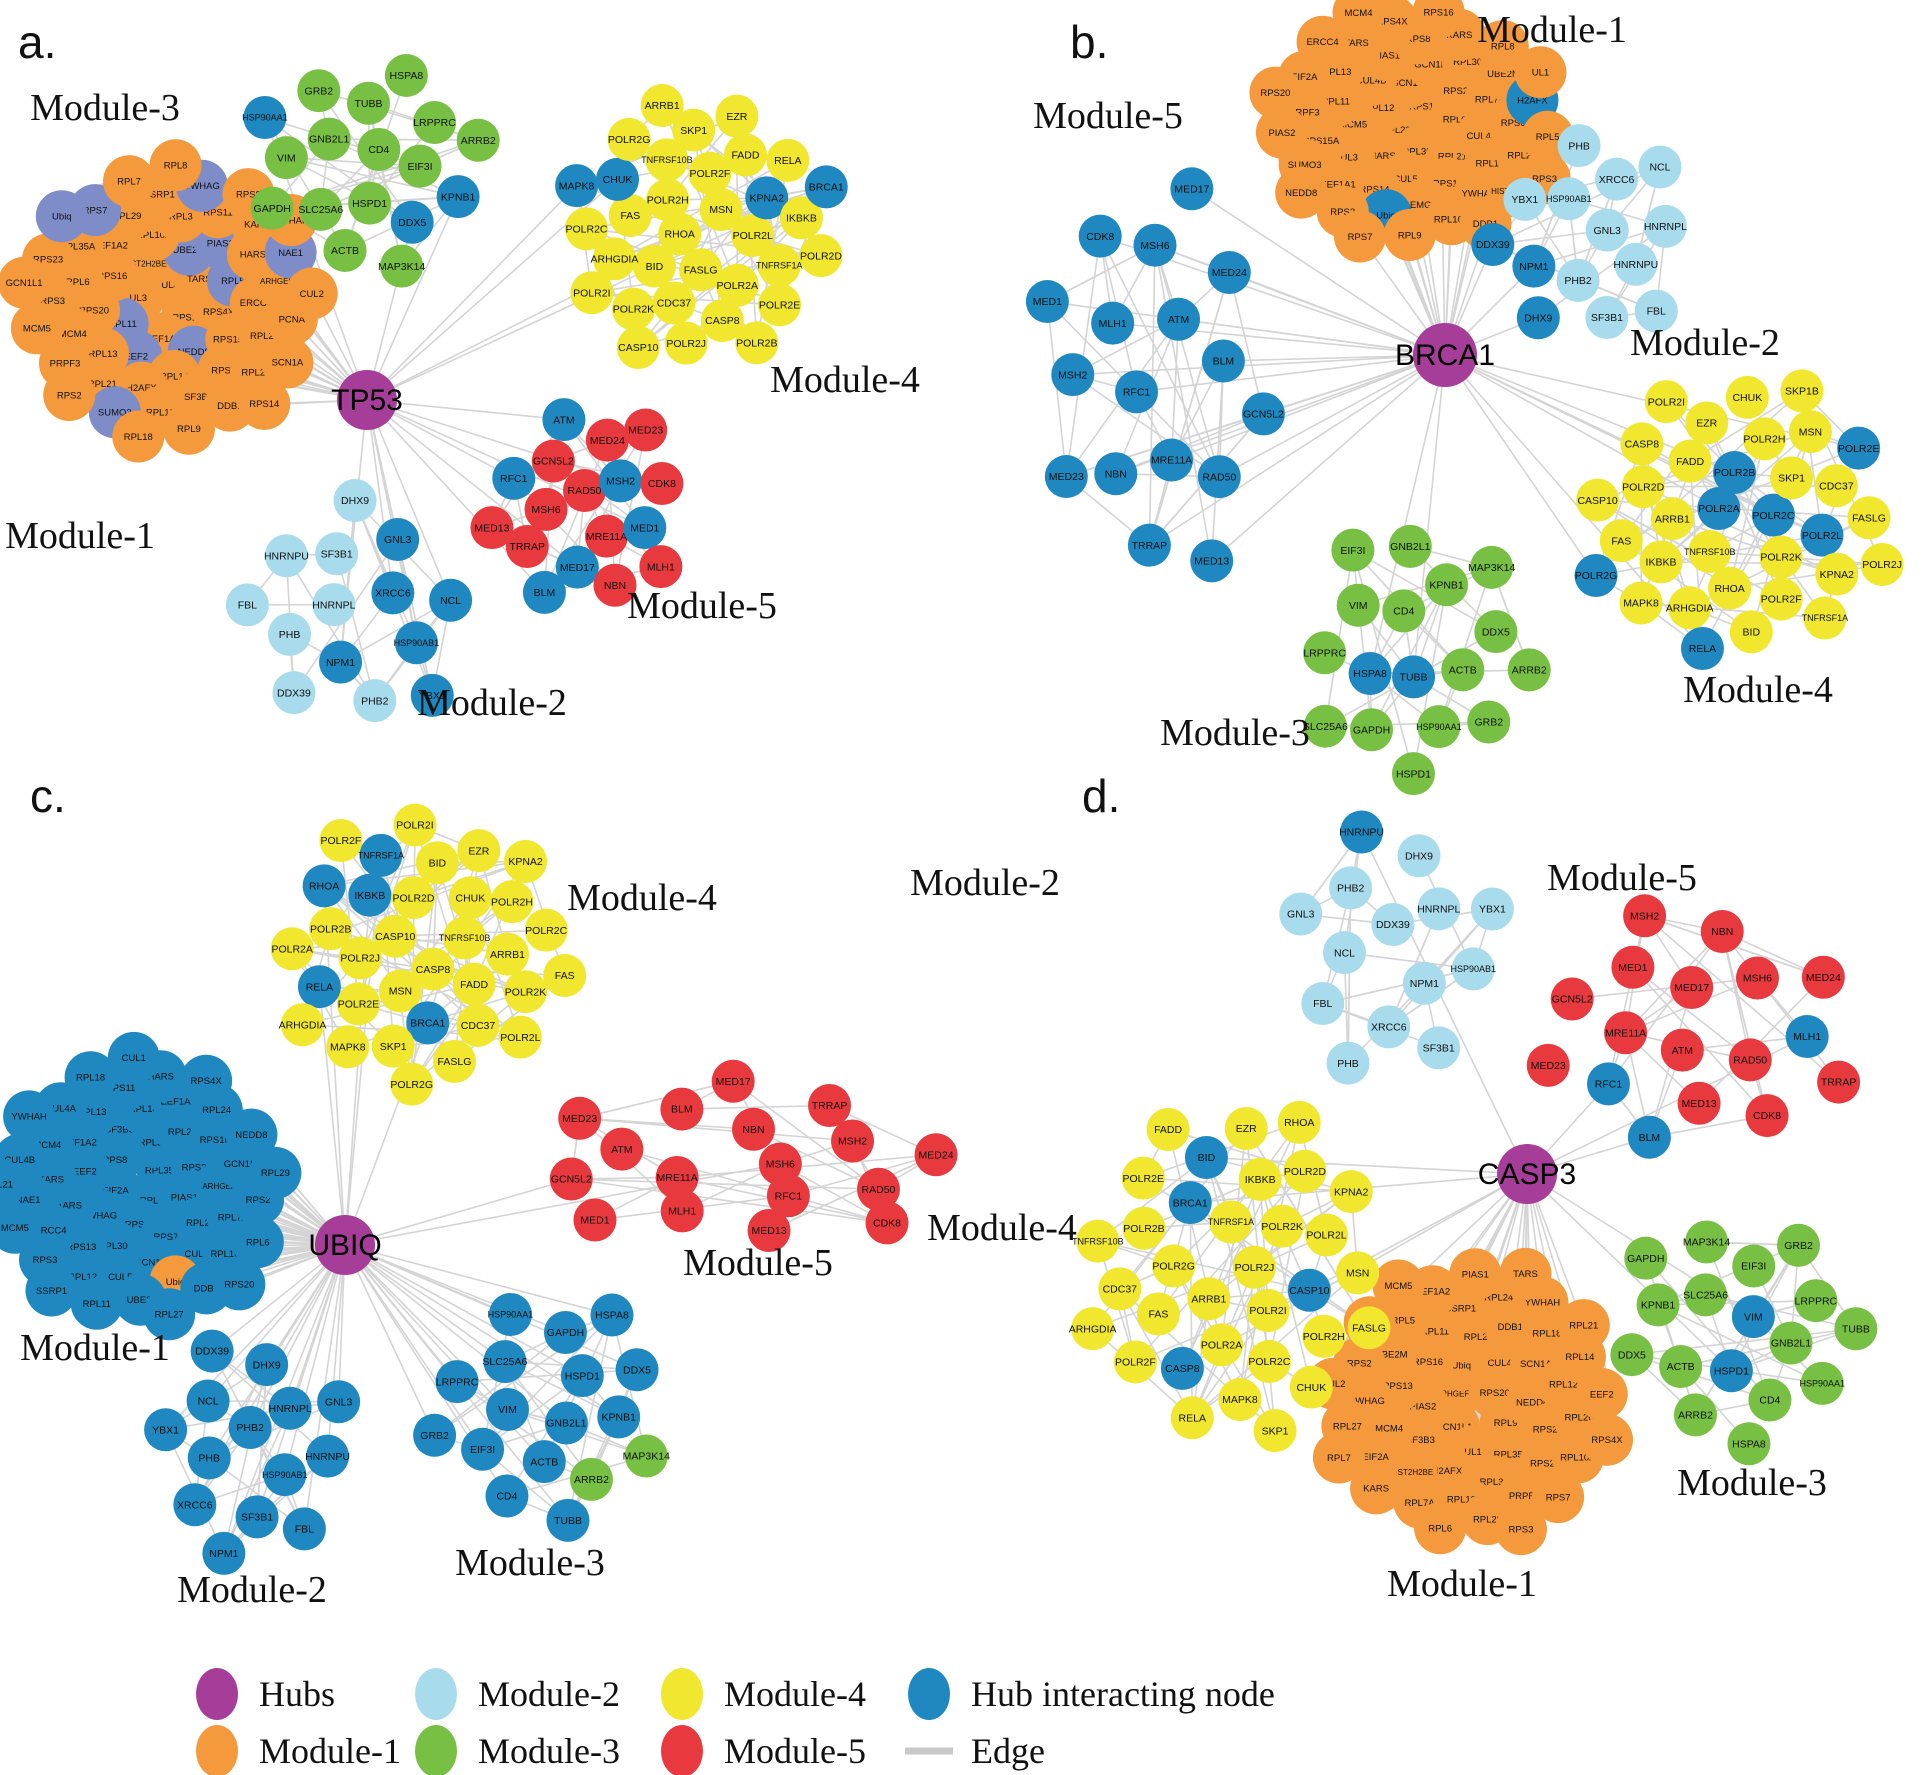 This screenshot has height=1775, width=1923. What do you see at coordinates (320, 210) in the screenshot?
I see `node-label-SLC25A6: SLC25A6` at bounding box center [320, 210].